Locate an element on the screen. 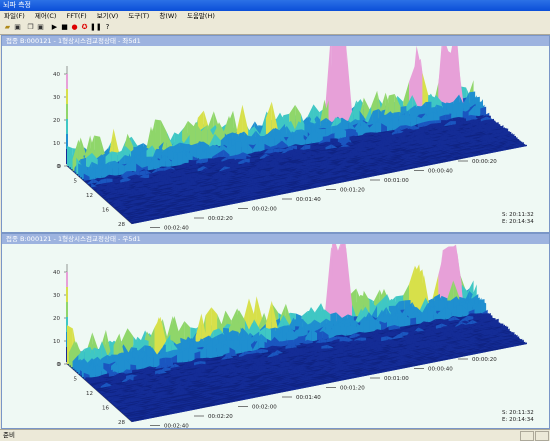 The width and height of the screenshot is (550, 441). menu-file: 파일(F) is located at coordinates (14, 16).